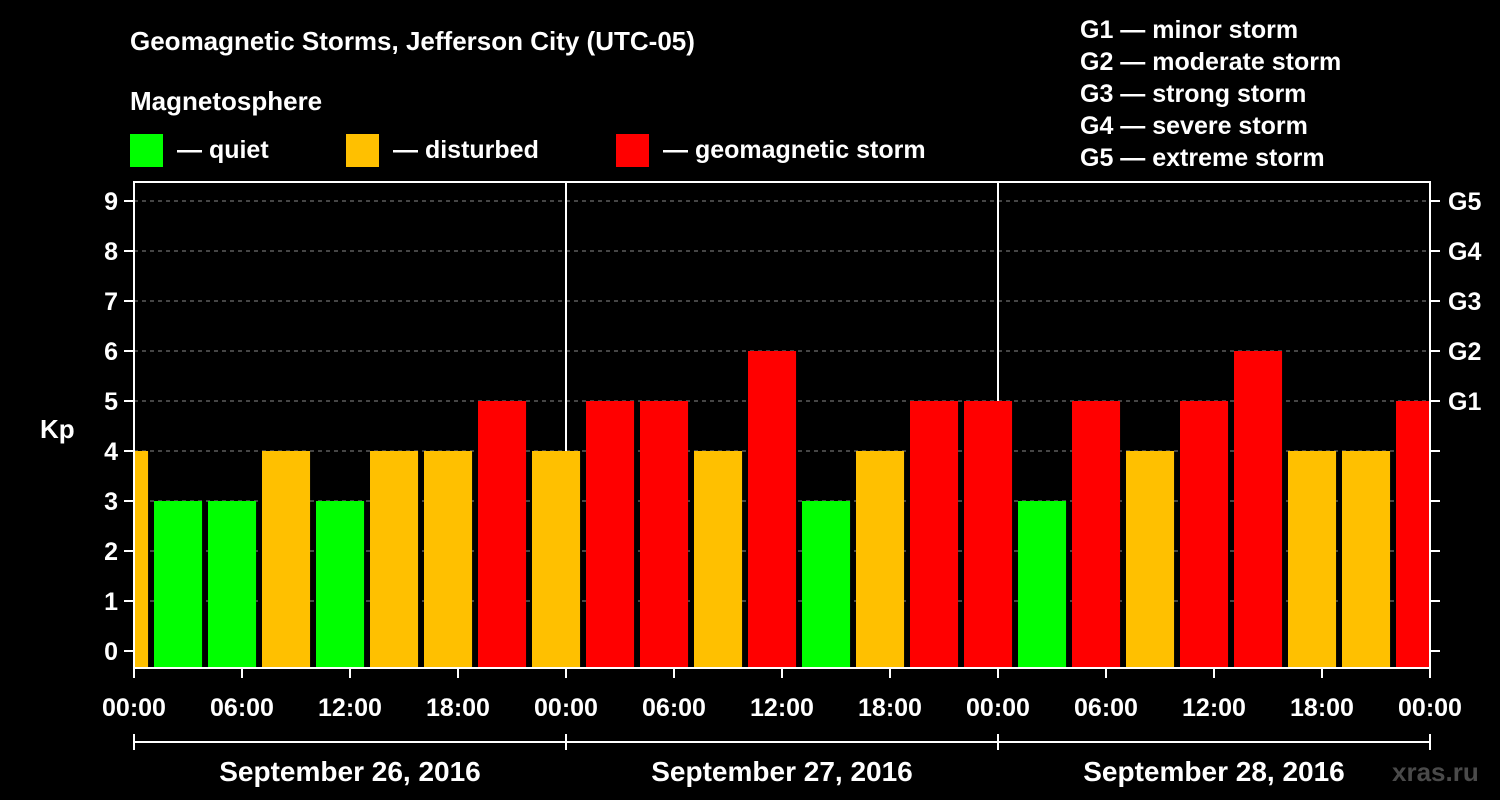  I want to click on legend-swatch-storm, so click(632, 150).